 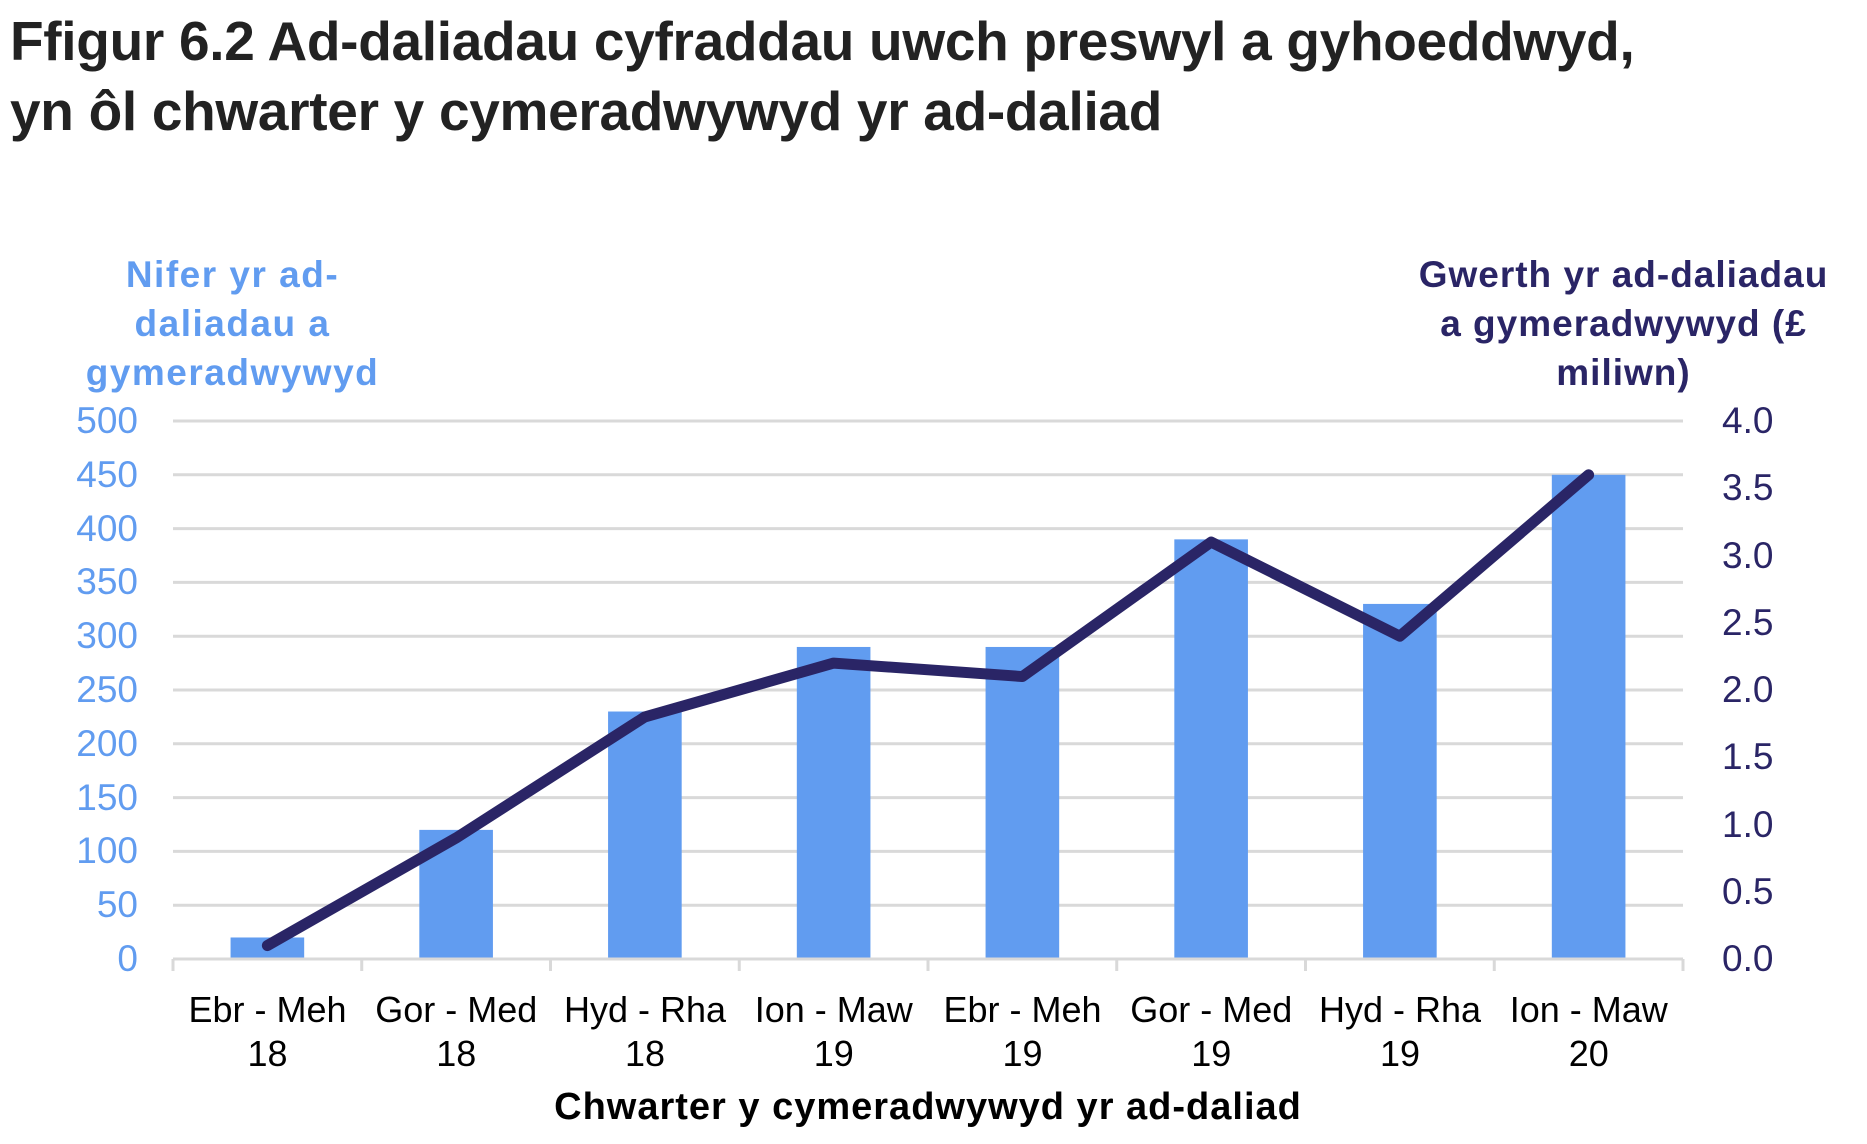 What do you see at coordinates (107, 689) in the screenshot?
I see `left-axis-tick-label: 250` at bounding box center [107, 689].